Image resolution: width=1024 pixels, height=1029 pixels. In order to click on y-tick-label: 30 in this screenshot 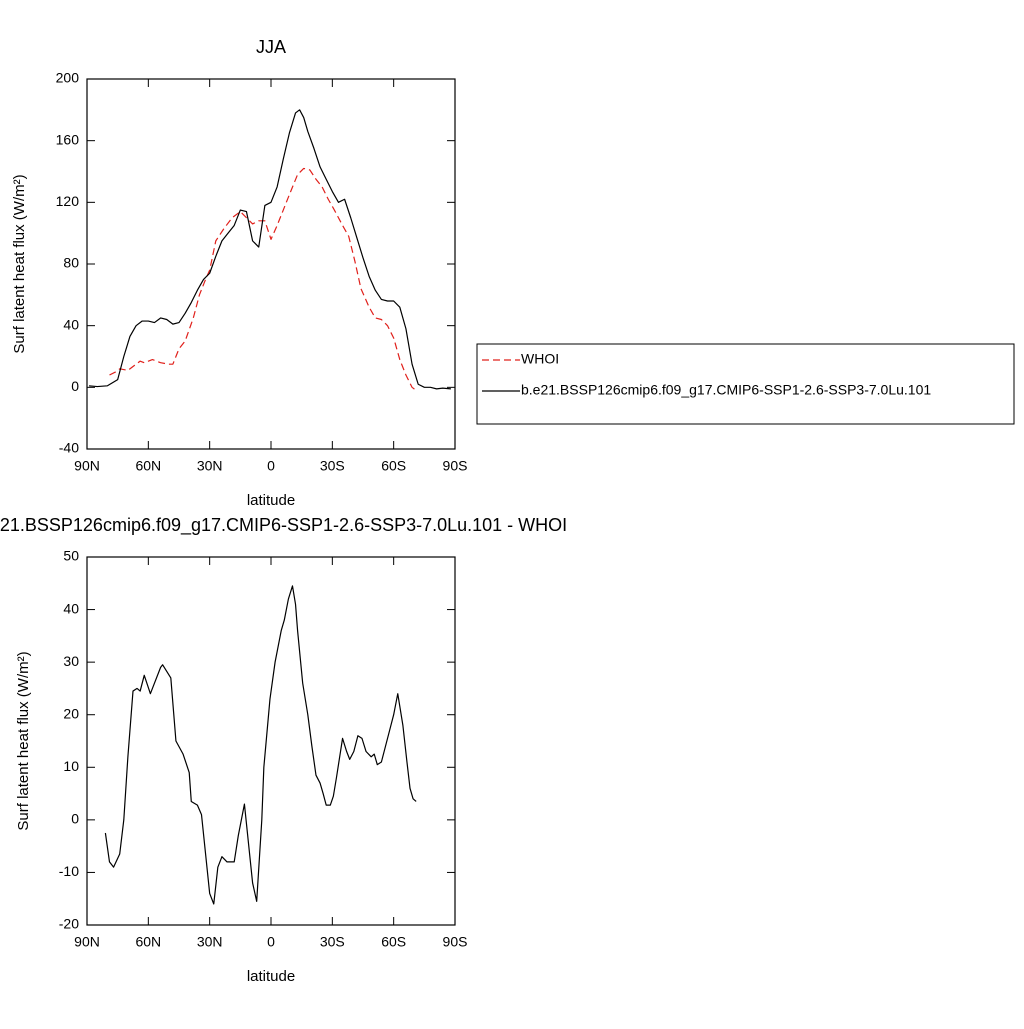, I will do `click(71, 661)`.